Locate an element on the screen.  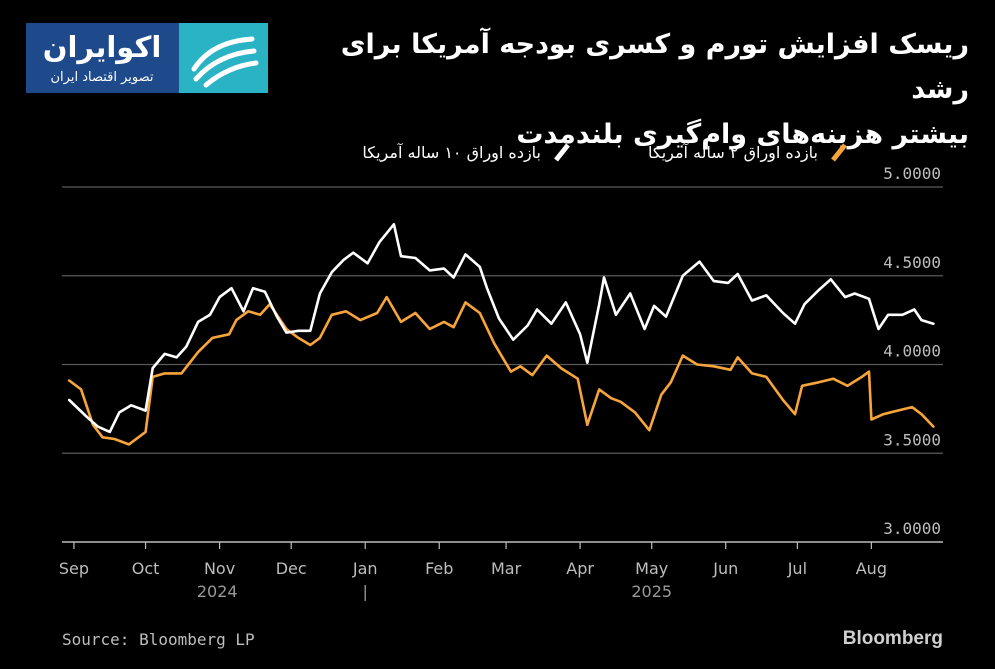
y-axis: 5.0000 4.5000 4.0000 3.5000 3.0000 is located at coordinates (912, 351).